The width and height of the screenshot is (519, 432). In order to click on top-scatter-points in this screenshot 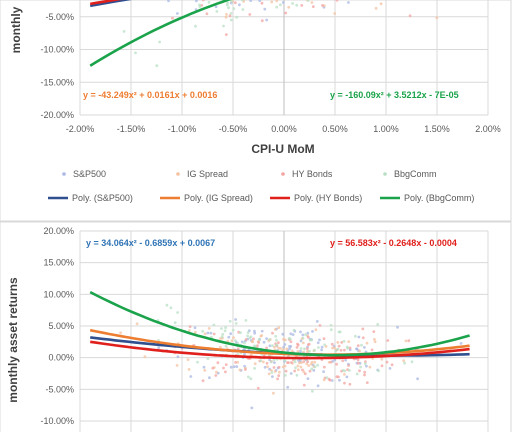, I will do `click(280, 34)`.